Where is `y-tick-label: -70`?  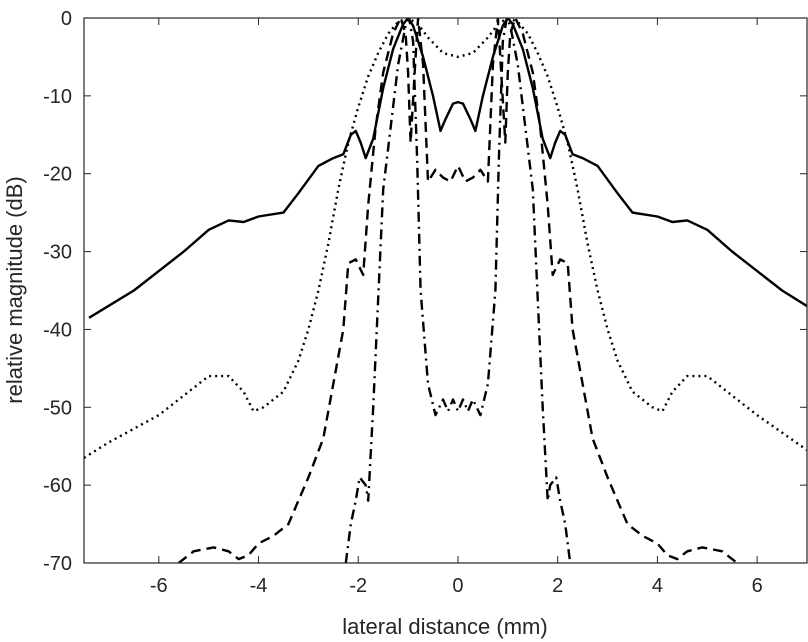
y-tick-label: -70 is located at coordinates (57, 564).